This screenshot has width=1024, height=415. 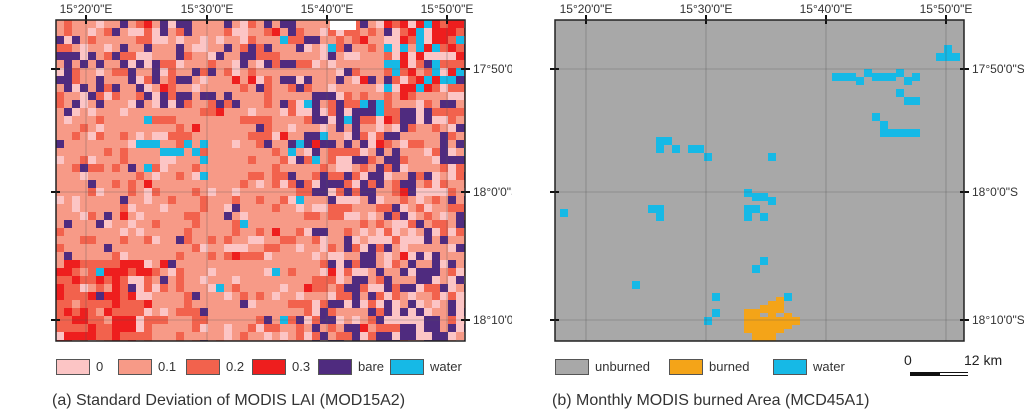 I want to click on legend-label-unburned: unburned, so click(x=622, y=366).